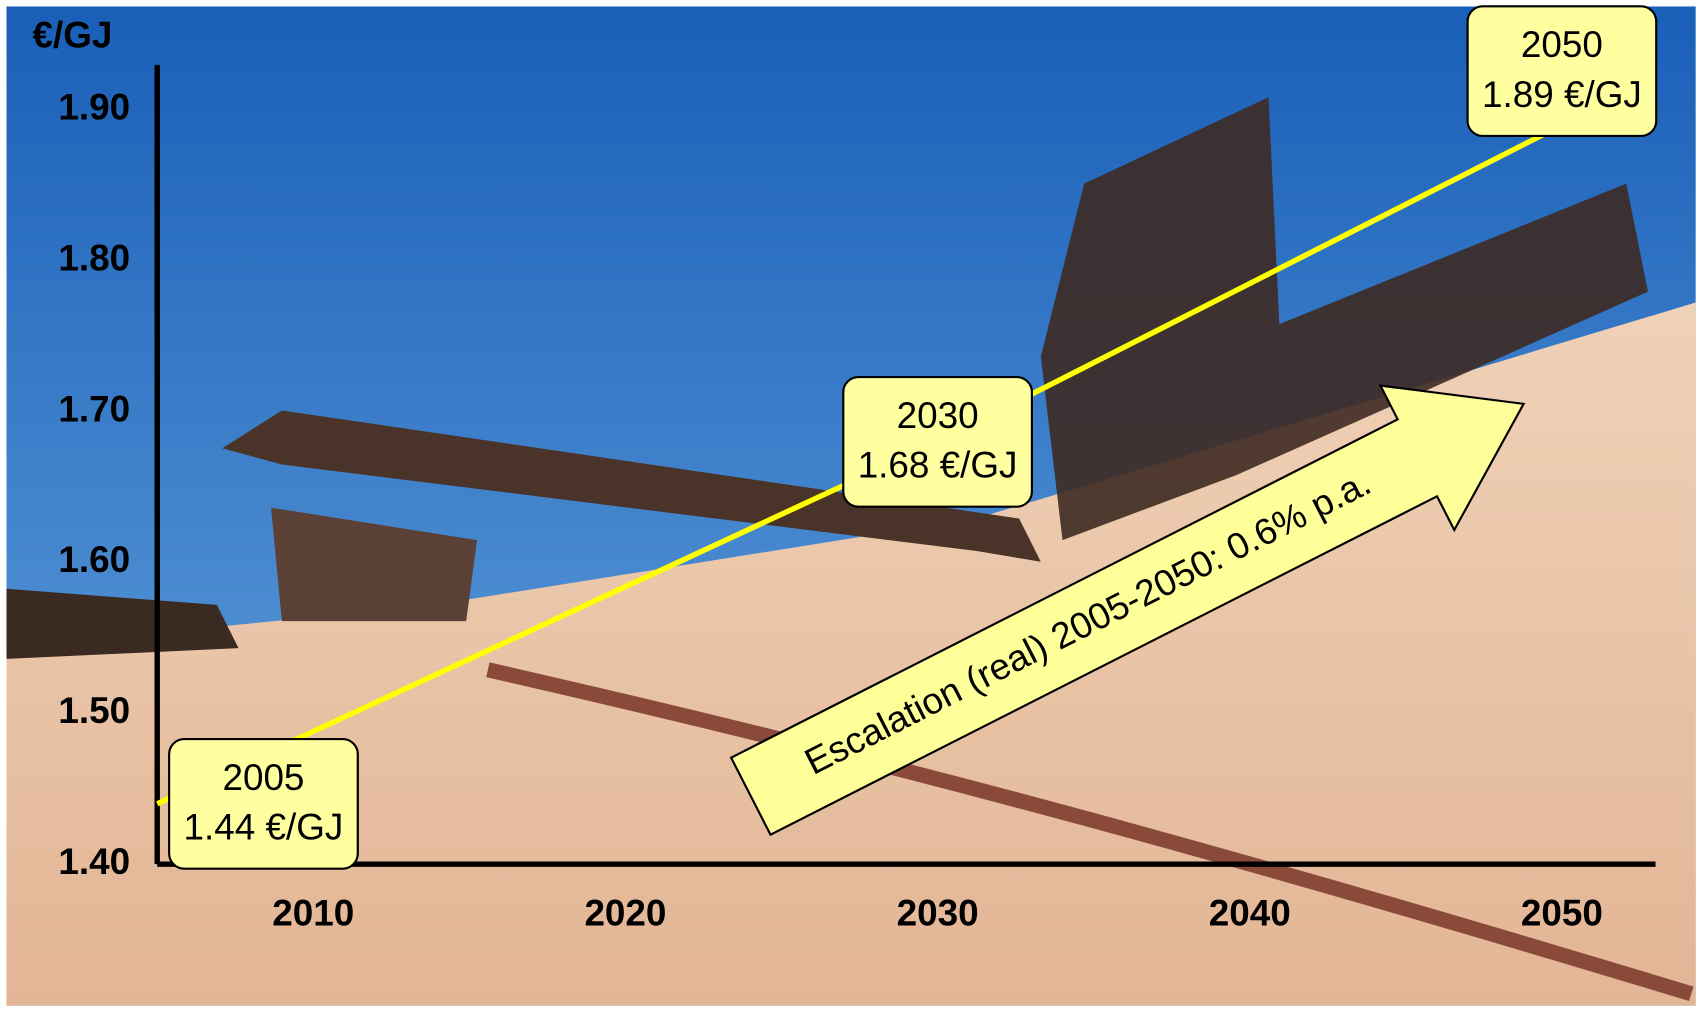  What do you see at coordinates (1562, 913) in the screenshot?
I see `x-tick-label: 2050` at bounding box center [1562, 913].